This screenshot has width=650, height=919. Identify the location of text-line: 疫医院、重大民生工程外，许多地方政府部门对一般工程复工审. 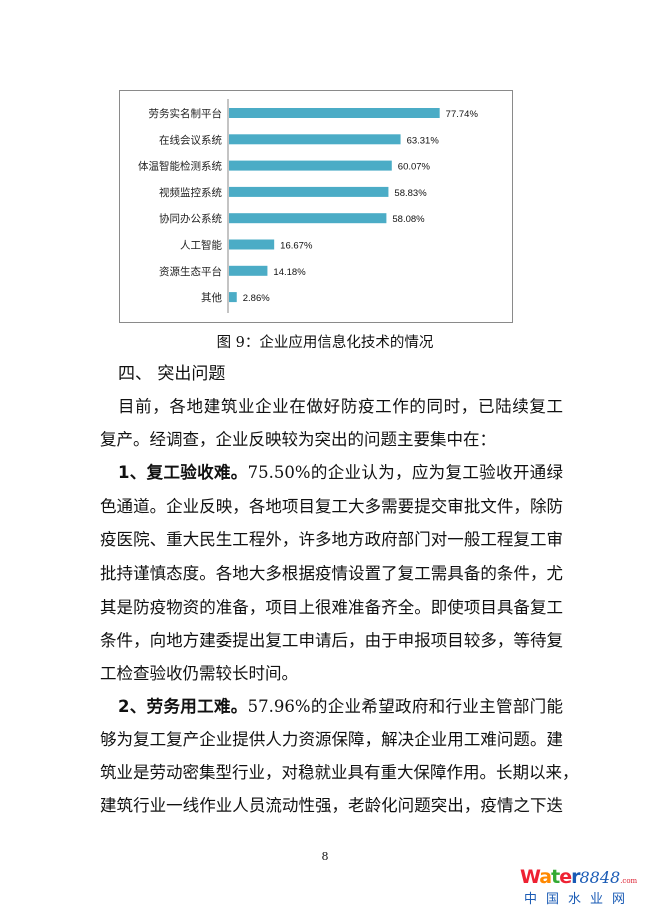
(331, 539).